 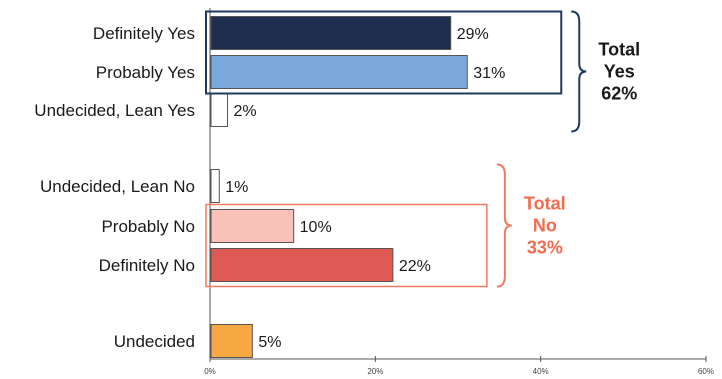 What do you see at coordinates (375, 371) in the screenshot?
I see `x-tick-label: 20%` at bounding box center [375, 371].